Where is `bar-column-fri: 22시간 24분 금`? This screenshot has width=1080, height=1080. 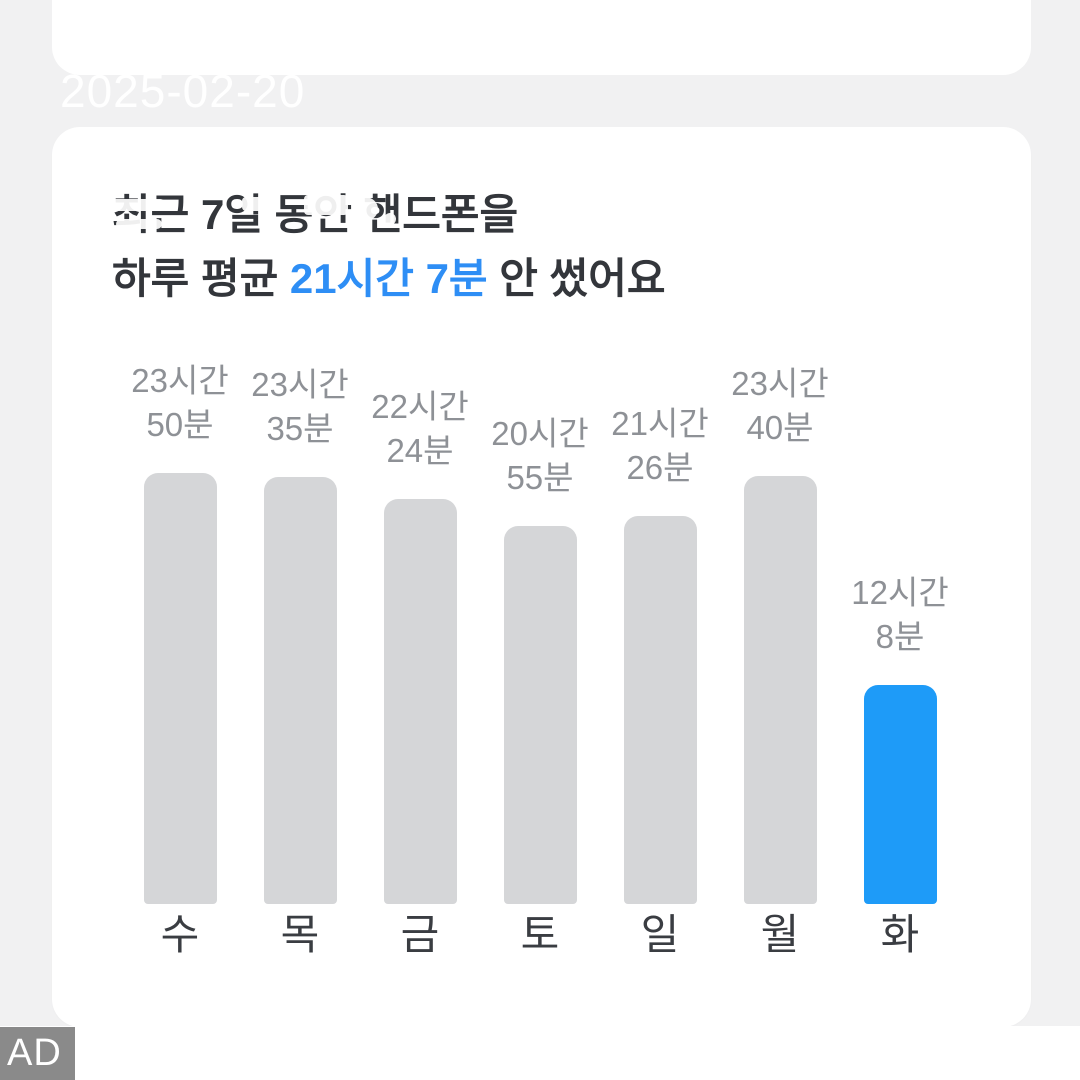 bar-column-fri: 22시간 24분 금 is located at coordinates (420, 660).